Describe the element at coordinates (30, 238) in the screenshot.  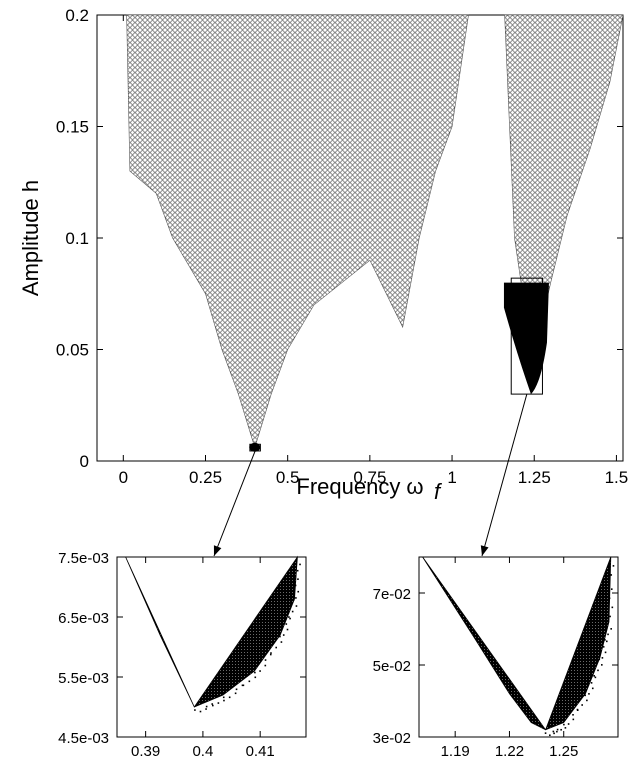
I see `y-axis-label: Amplitude h` at that location.